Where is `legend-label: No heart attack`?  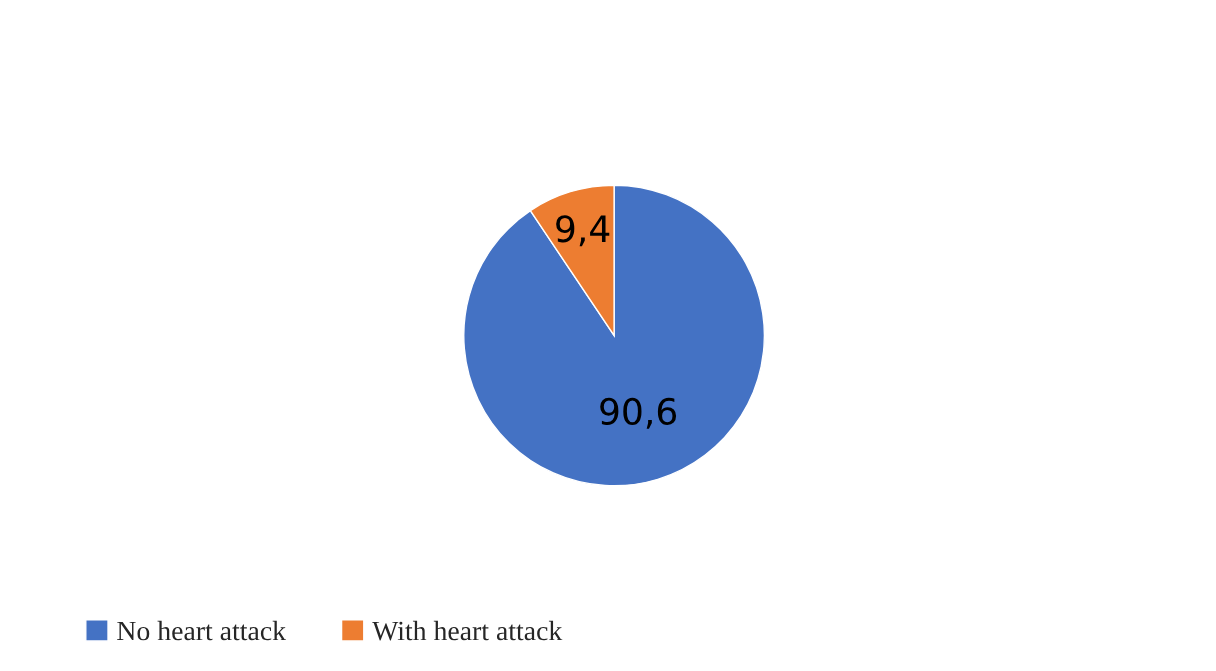 legend-label: No heart attack is located at coordinates (202, 630).